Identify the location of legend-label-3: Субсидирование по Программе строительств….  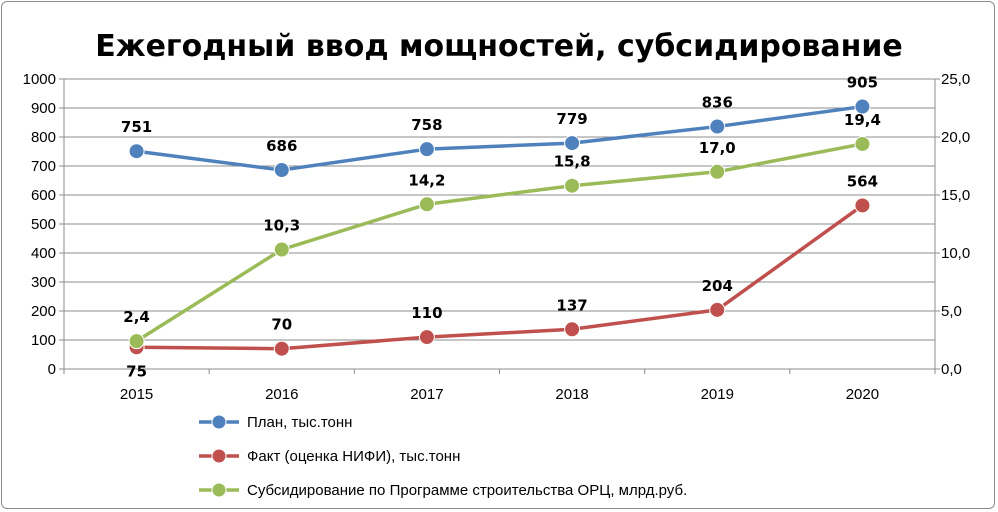
(467, 490).